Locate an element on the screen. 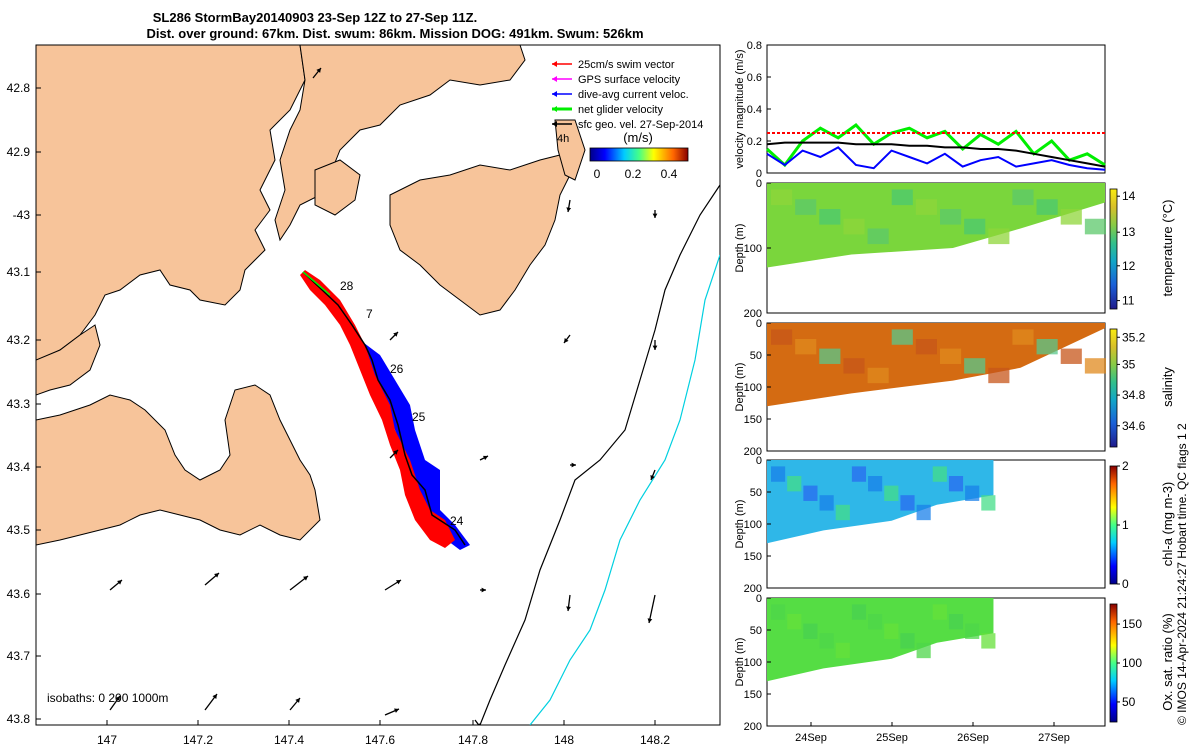  time-ticklabel: 25Sep is located at coordinates (892, 738).